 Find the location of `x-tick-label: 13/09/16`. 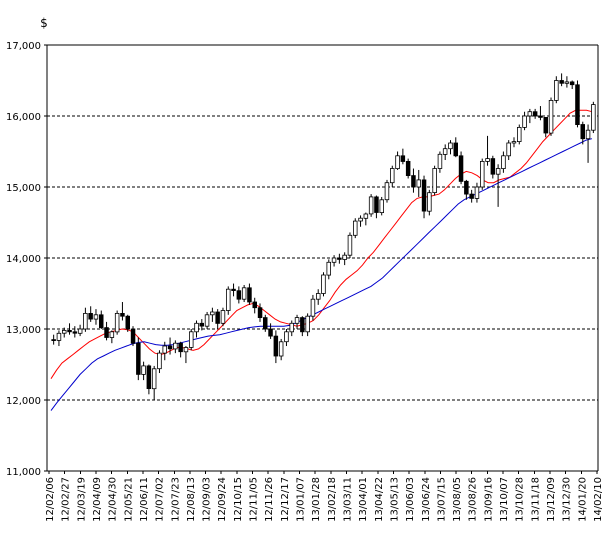

x-tick-label: 13/09/16 is located at coordinates (488, 499).